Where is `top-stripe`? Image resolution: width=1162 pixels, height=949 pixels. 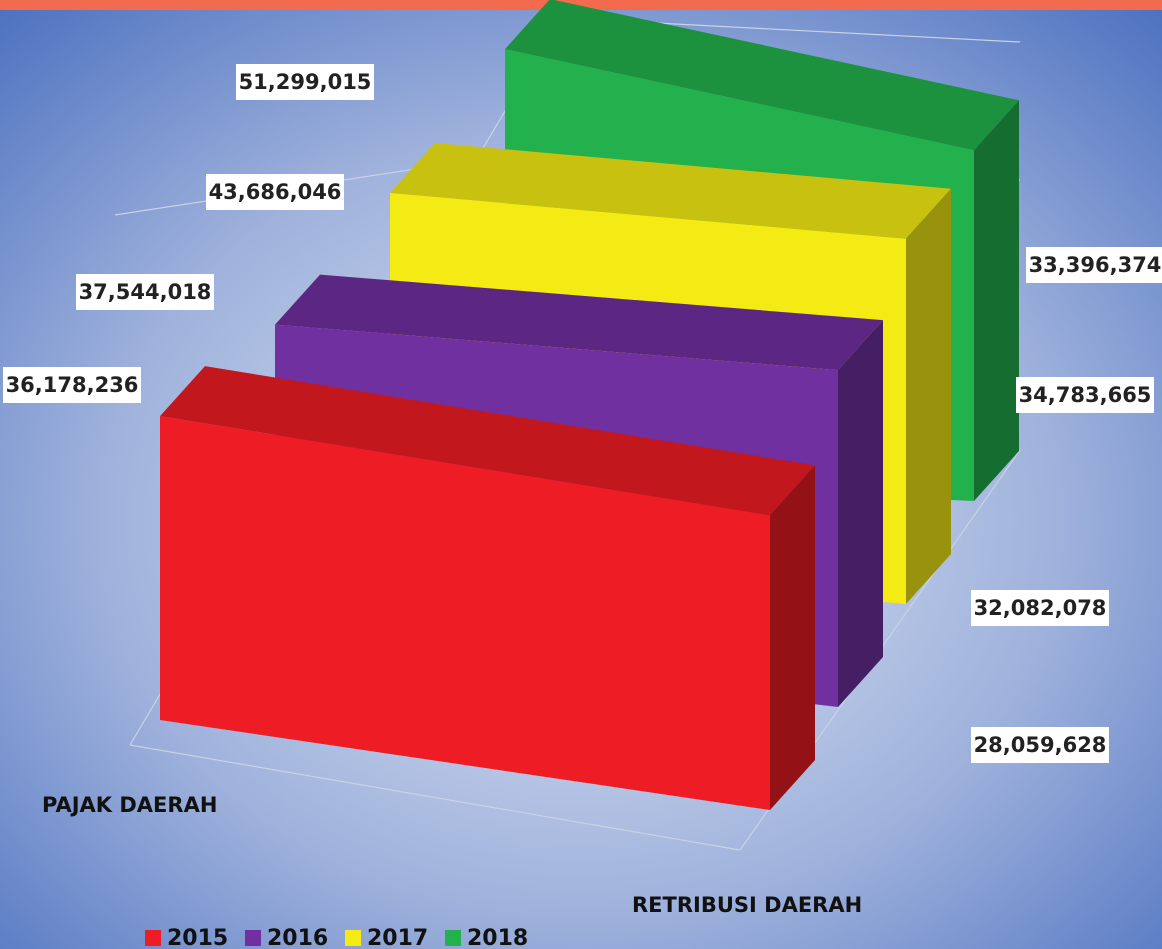
top-stripe is located at coordinates (581, 5).